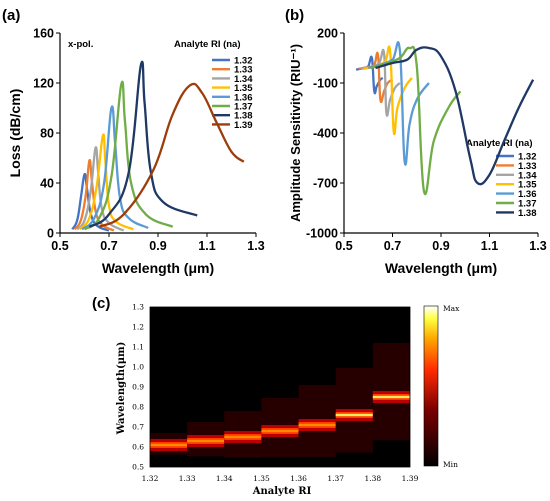 This screenshot has width=550, height=501. Describe the element at coordinates (158, 268) in the screenshot. I see `xlabel-a: Wavelength (μm)` at that location.